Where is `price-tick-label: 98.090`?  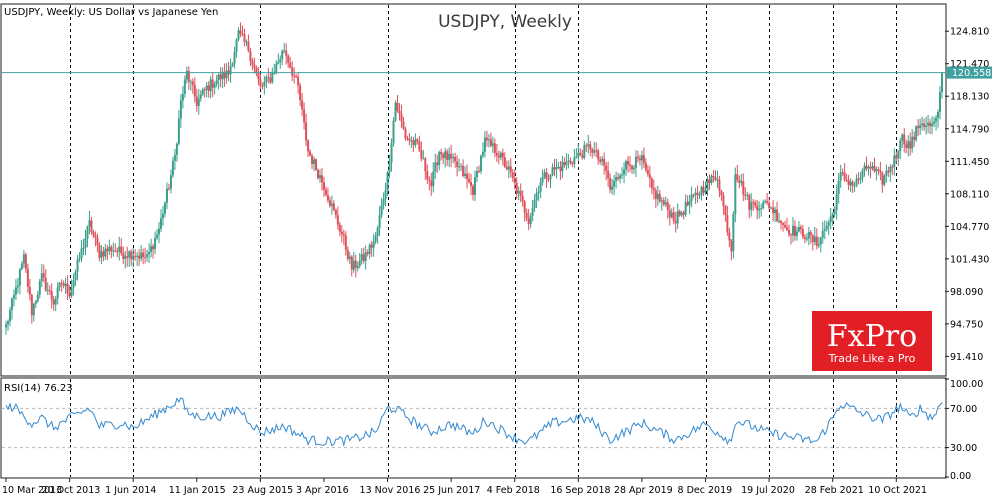 price-tick-label: 98.090 is located at coordinates (966, 292).